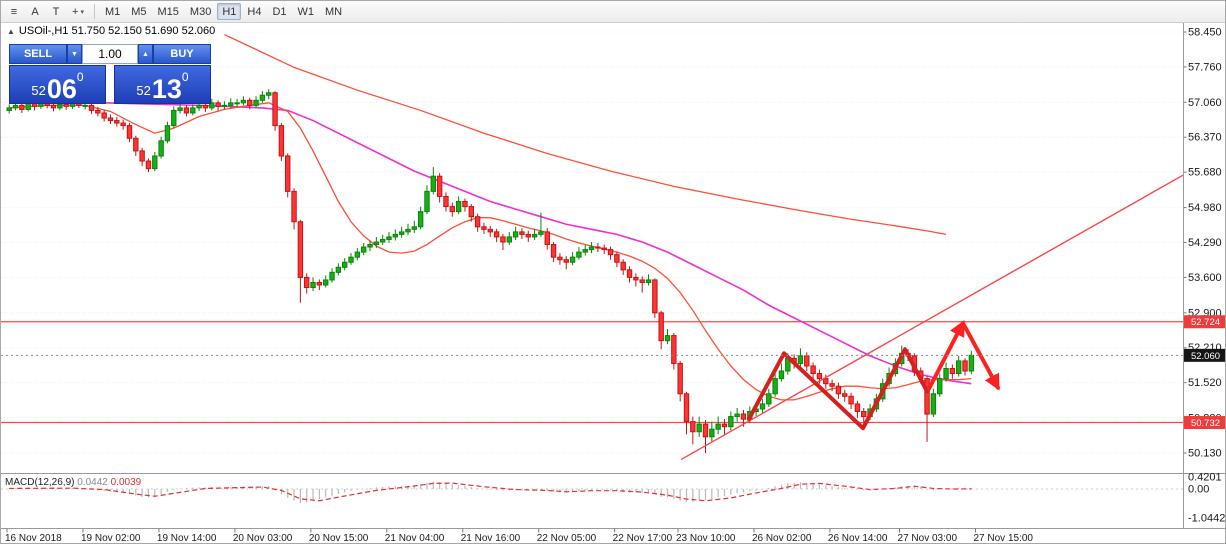 This screenshot has height=544, width=1226. I want to click on timeframe-button-m30: M30, so click(200, 11).